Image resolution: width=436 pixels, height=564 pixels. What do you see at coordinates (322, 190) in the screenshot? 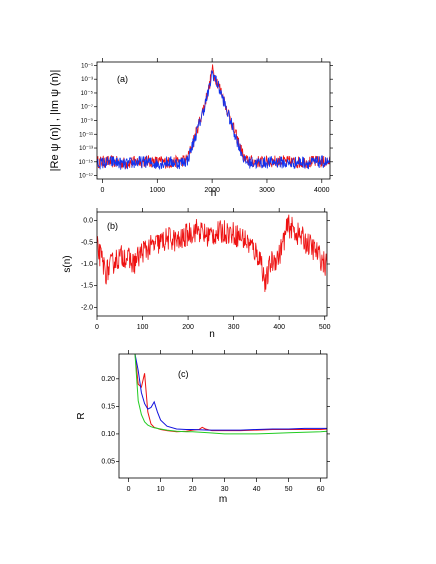
I see `x-tick-label: 4000` at bounding box center [322, 190].